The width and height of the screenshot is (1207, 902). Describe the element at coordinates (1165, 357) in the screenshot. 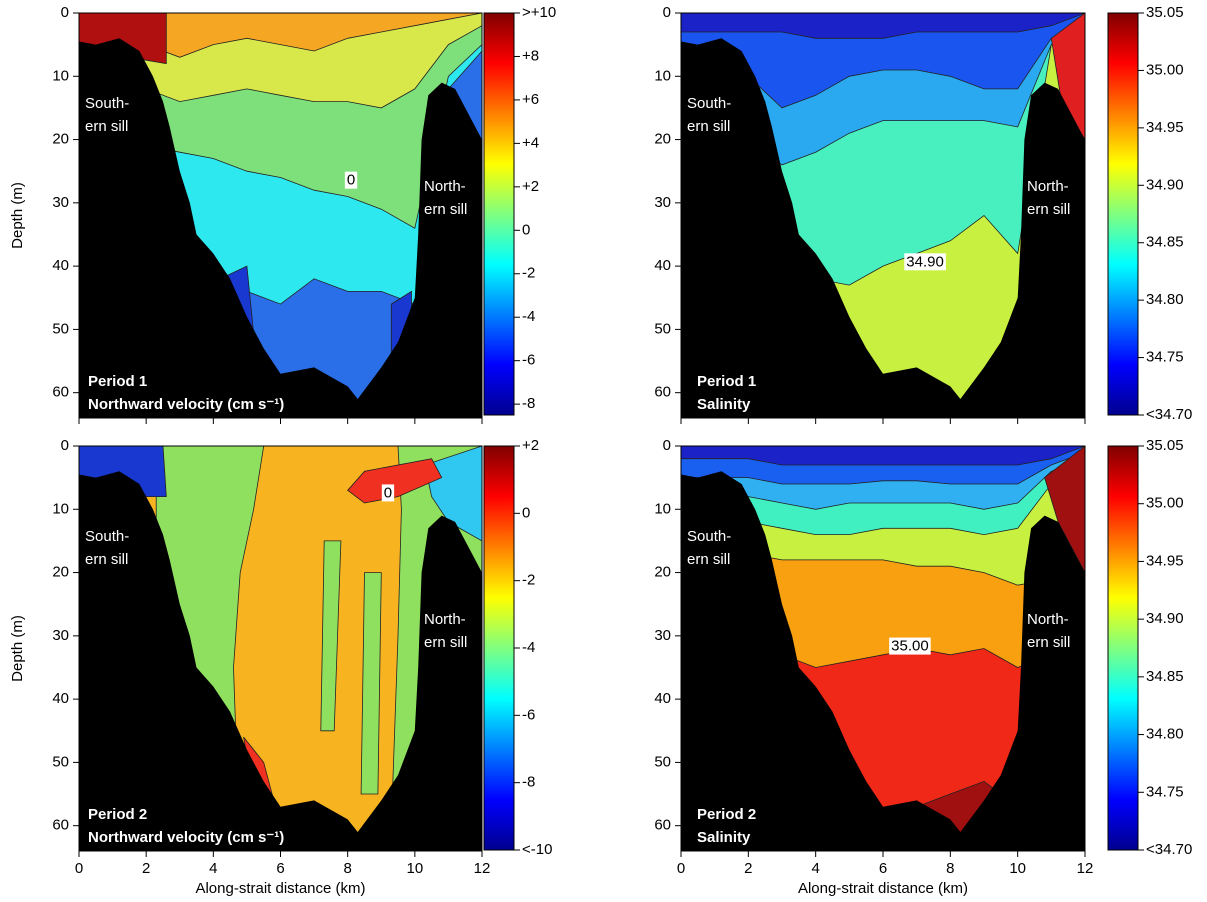

I see `colorbar-tick-label: 34.75` at that location.